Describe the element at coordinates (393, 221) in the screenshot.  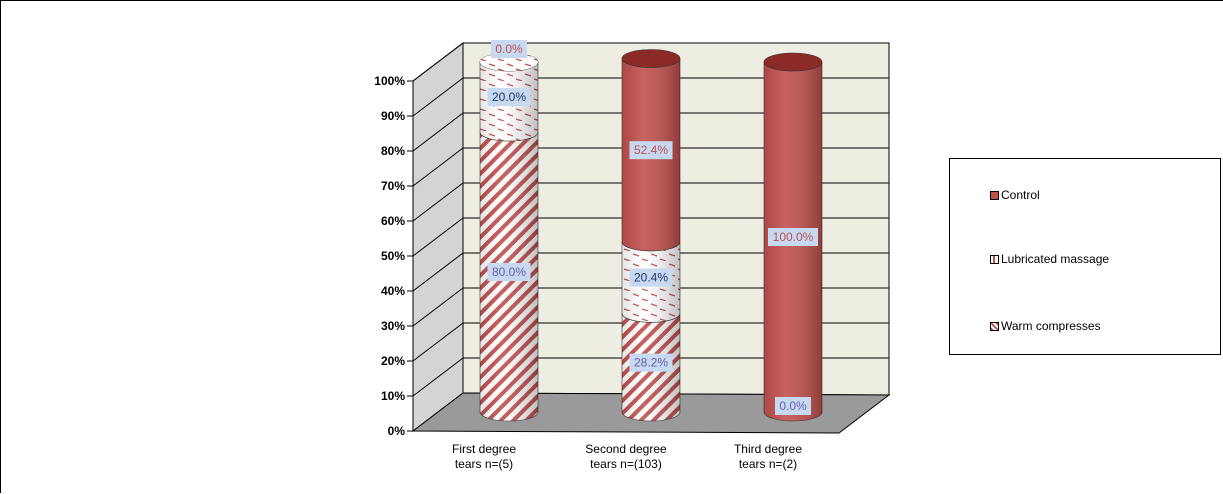
I see `y-tick-label: 60%` at that location.